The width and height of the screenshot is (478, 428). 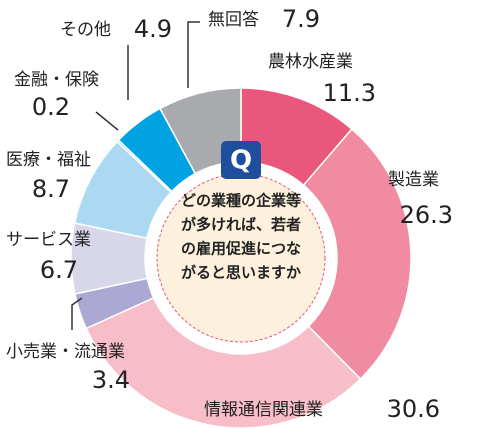 I want to click on category-label: 無回答, so click(x=233, y=20).